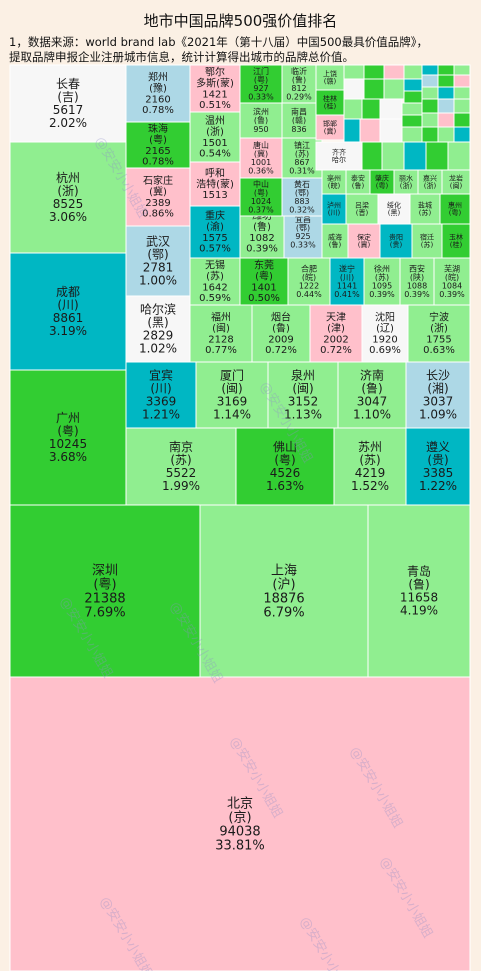 This screenshot has height=971, width=481. I want to click on cell-city: 郑州, so click(158, 77).